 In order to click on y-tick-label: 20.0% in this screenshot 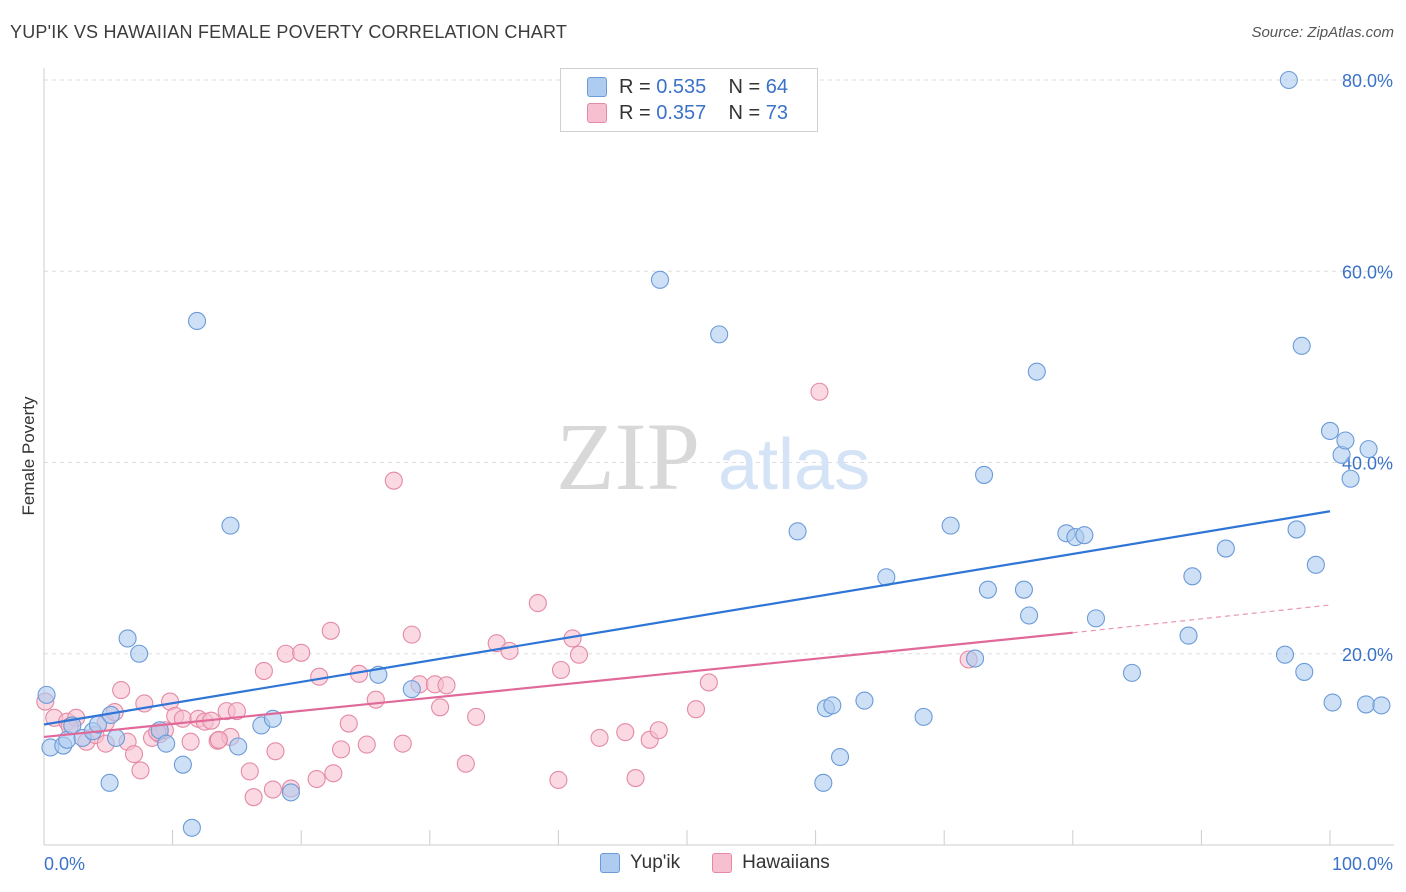, I will do `click(1367, 655)`.